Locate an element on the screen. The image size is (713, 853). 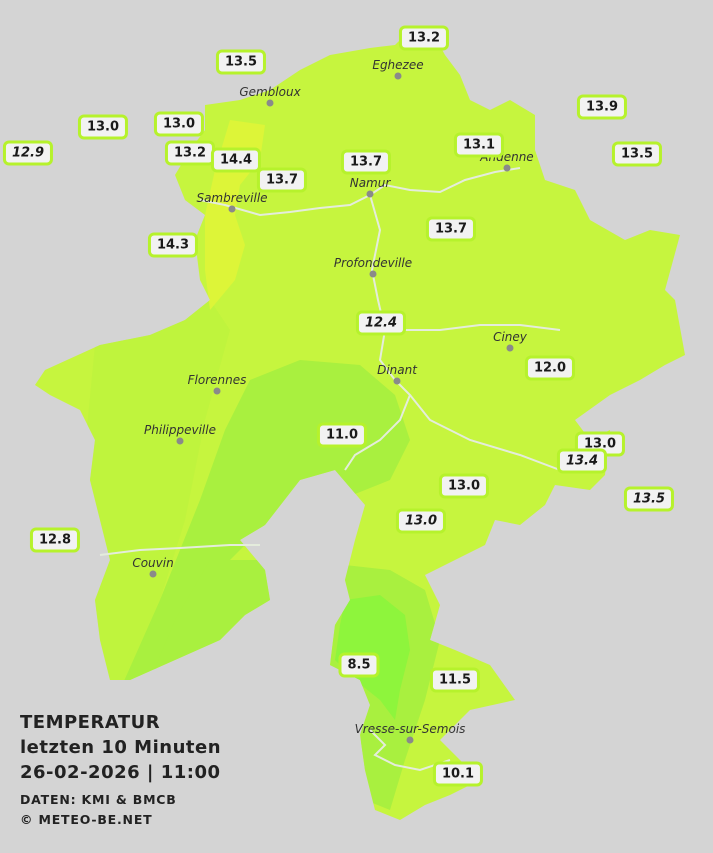
map-subtitle: letzten 10 Minuten is located at coordinates (121, 747).